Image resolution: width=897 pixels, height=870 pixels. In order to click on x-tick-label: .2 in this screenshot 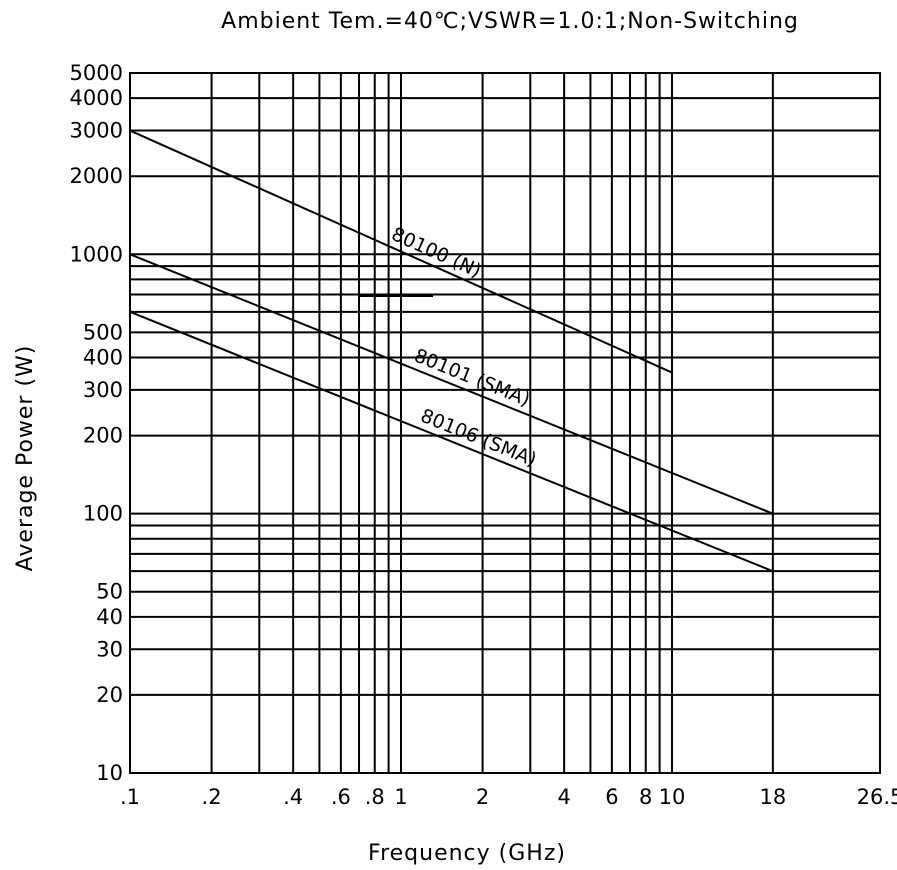, I will do `click(212, 797)`.